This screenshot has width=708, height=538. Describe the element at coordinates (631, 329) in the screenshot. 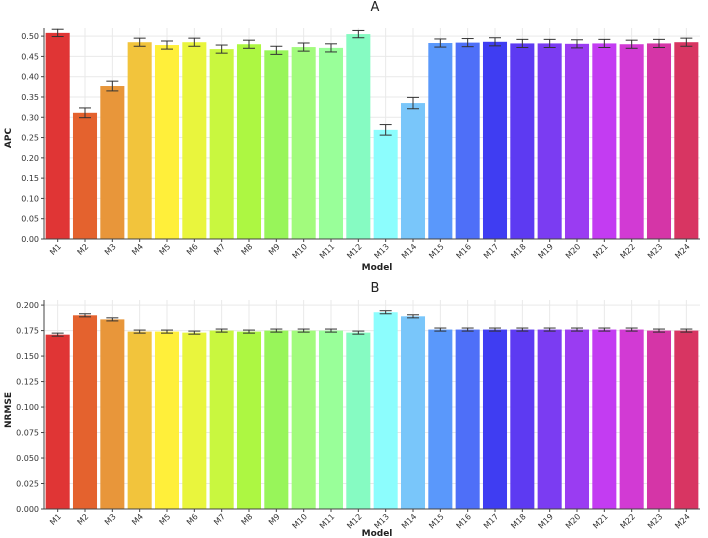

I see `panel-b-error-bar-m22` at that location.